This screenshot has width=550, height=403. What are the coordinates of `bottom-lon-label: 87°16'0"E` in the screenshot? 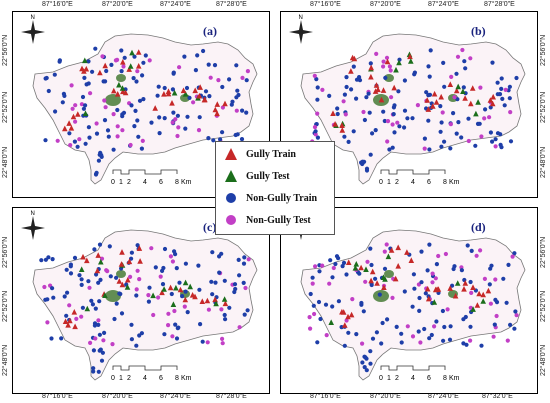 It's located at (57, 396).